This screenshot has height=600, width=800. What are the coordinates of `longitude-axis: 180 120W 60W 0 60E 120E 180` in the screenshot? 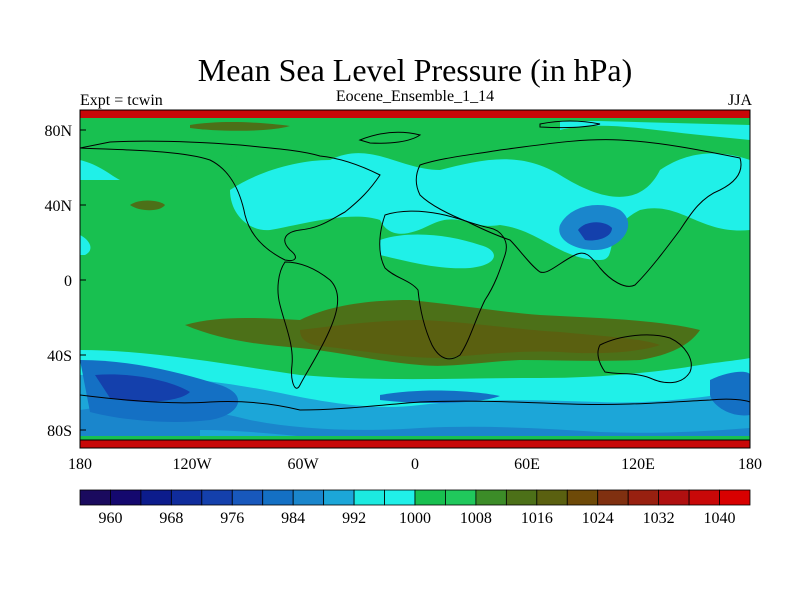 It's located at (415, 464).